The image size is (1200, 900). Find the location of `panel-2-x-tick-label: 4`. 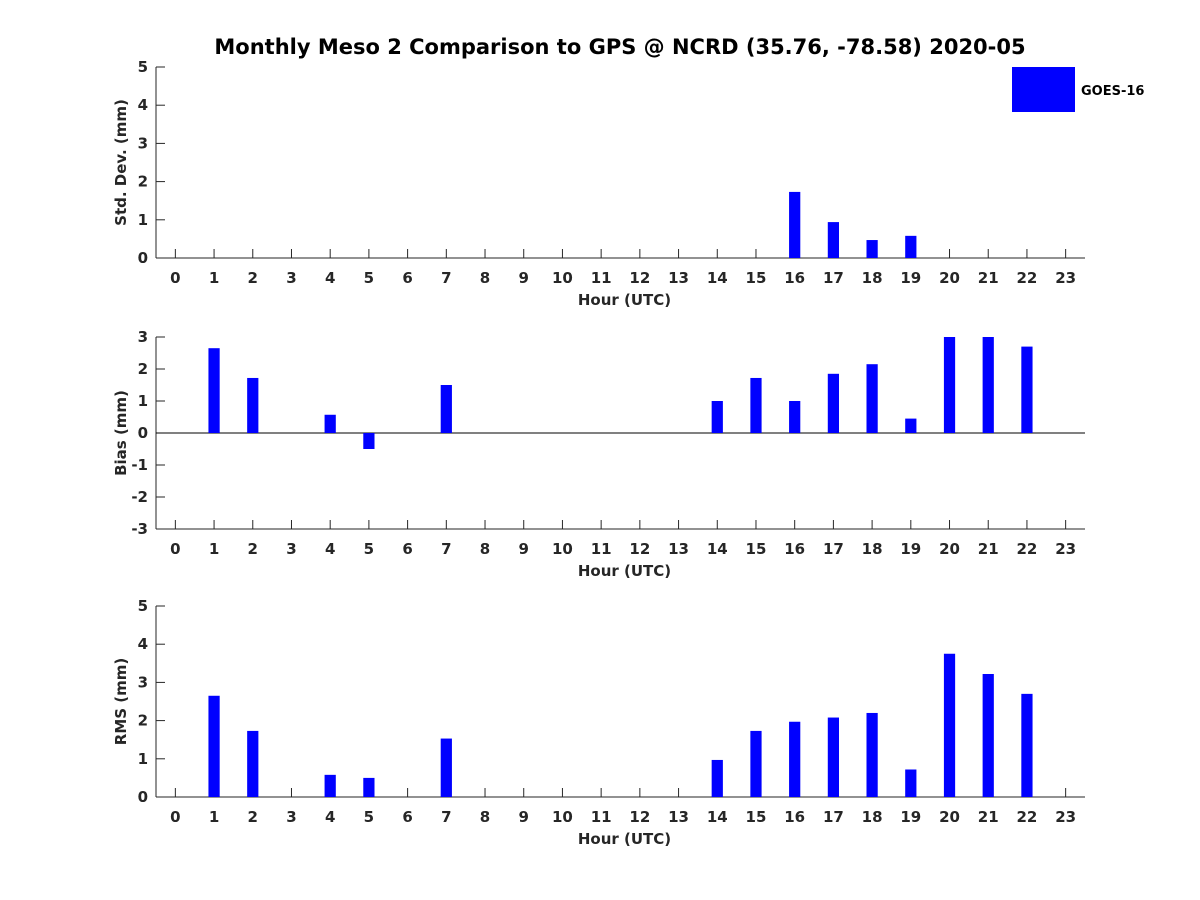

panel-2-x-tick-label: 4 is located at coordinates (330, 549).